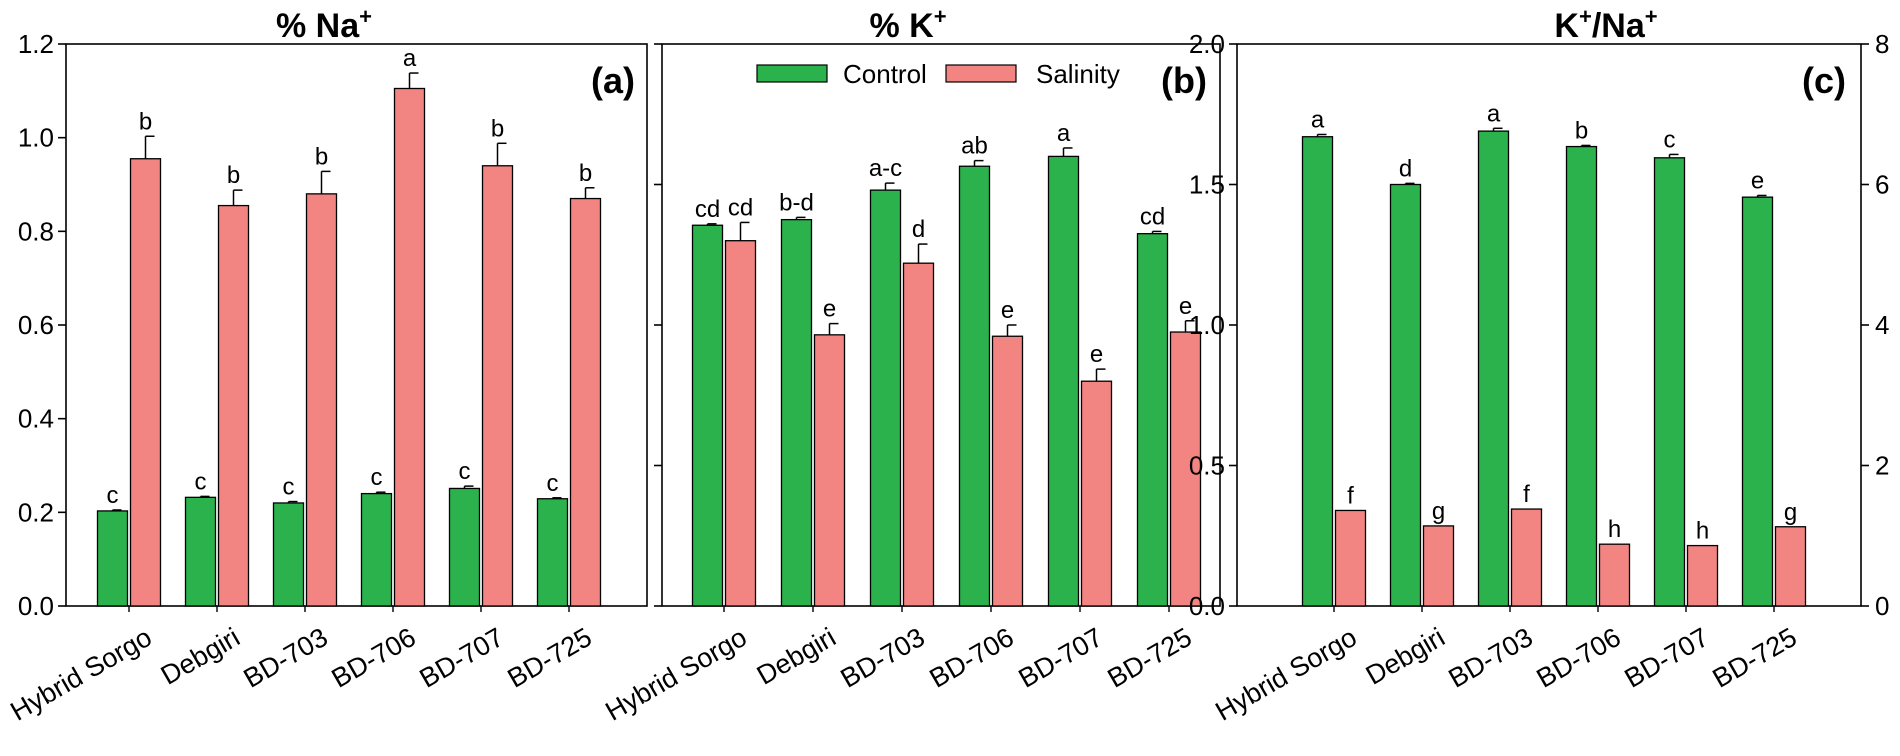  Describe the element at coordinates (36, 606) in the screenshot. I see `y-tick-label: 0.0` at that location.